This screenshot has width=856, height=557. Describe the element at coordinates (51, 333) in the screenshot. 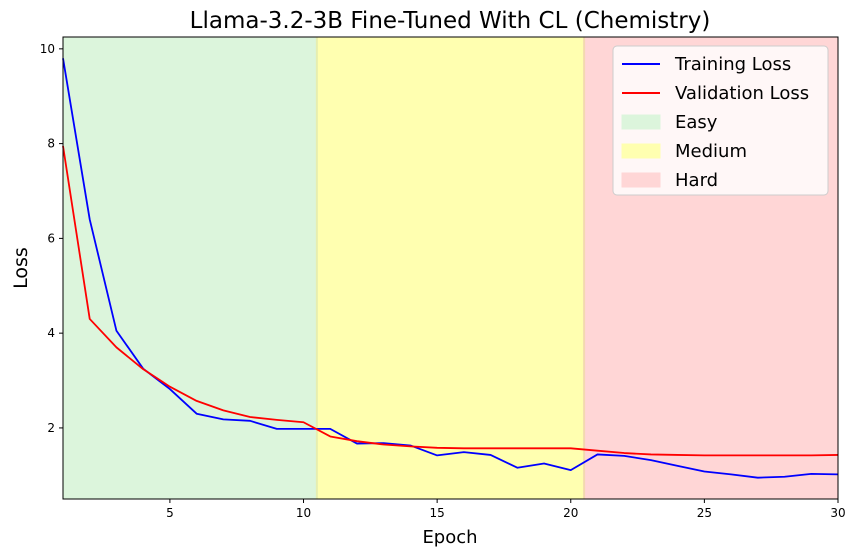

I see `y-tick-label: 4` at that location.